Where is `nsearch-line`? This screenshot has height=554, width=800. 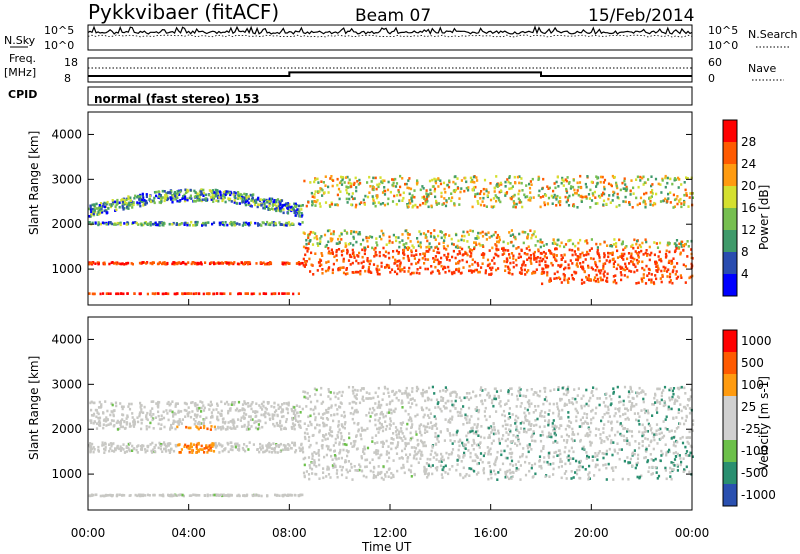 nsearch-line is located at coordinates (390, 36).